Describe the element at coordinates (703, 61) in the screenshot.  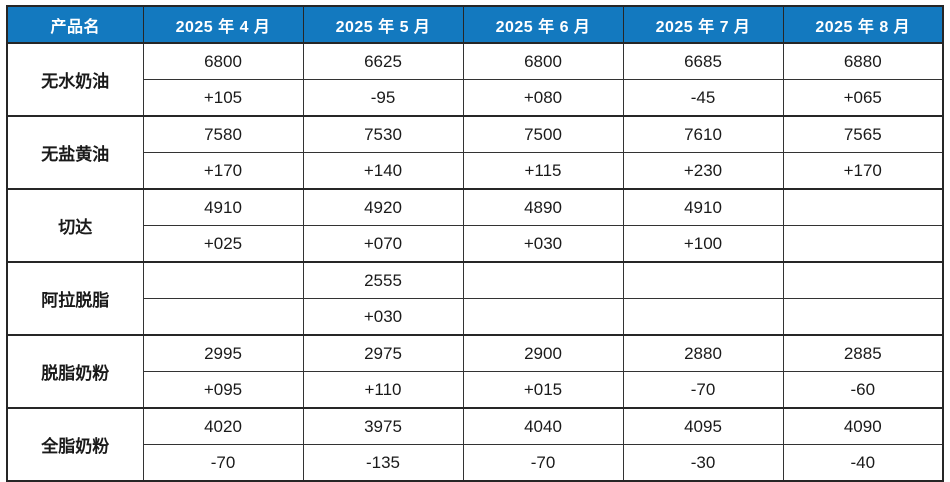
I see `price-cell: 6685` at that location.